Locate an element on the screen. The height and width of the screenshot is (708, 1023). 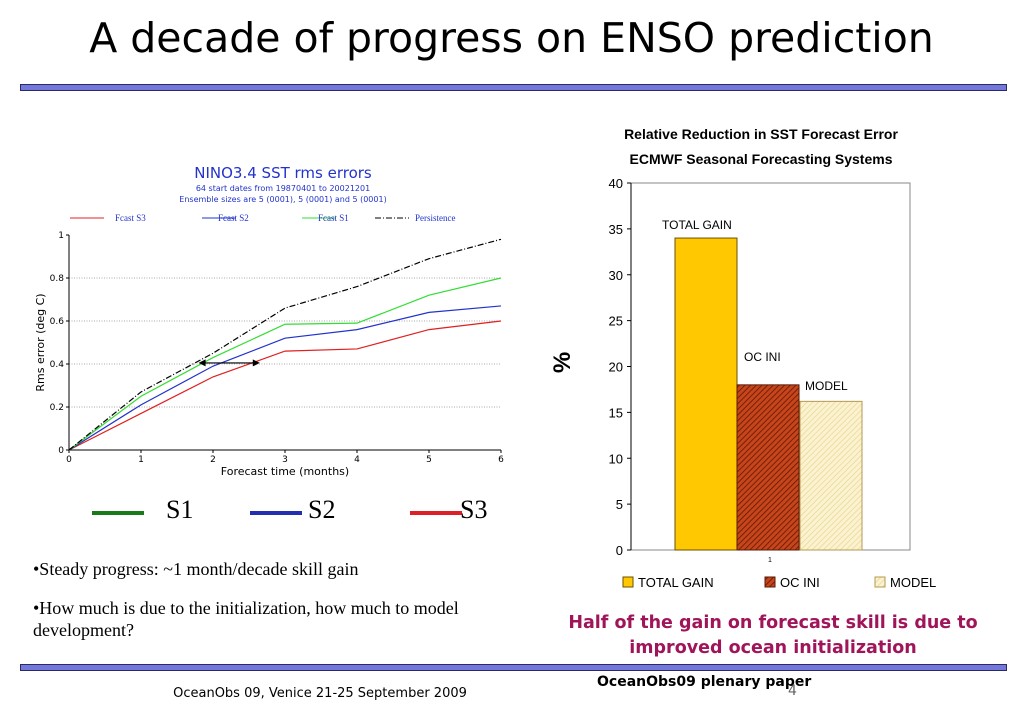
legend-label-4: Persistence is located at coordinates (435, 218).